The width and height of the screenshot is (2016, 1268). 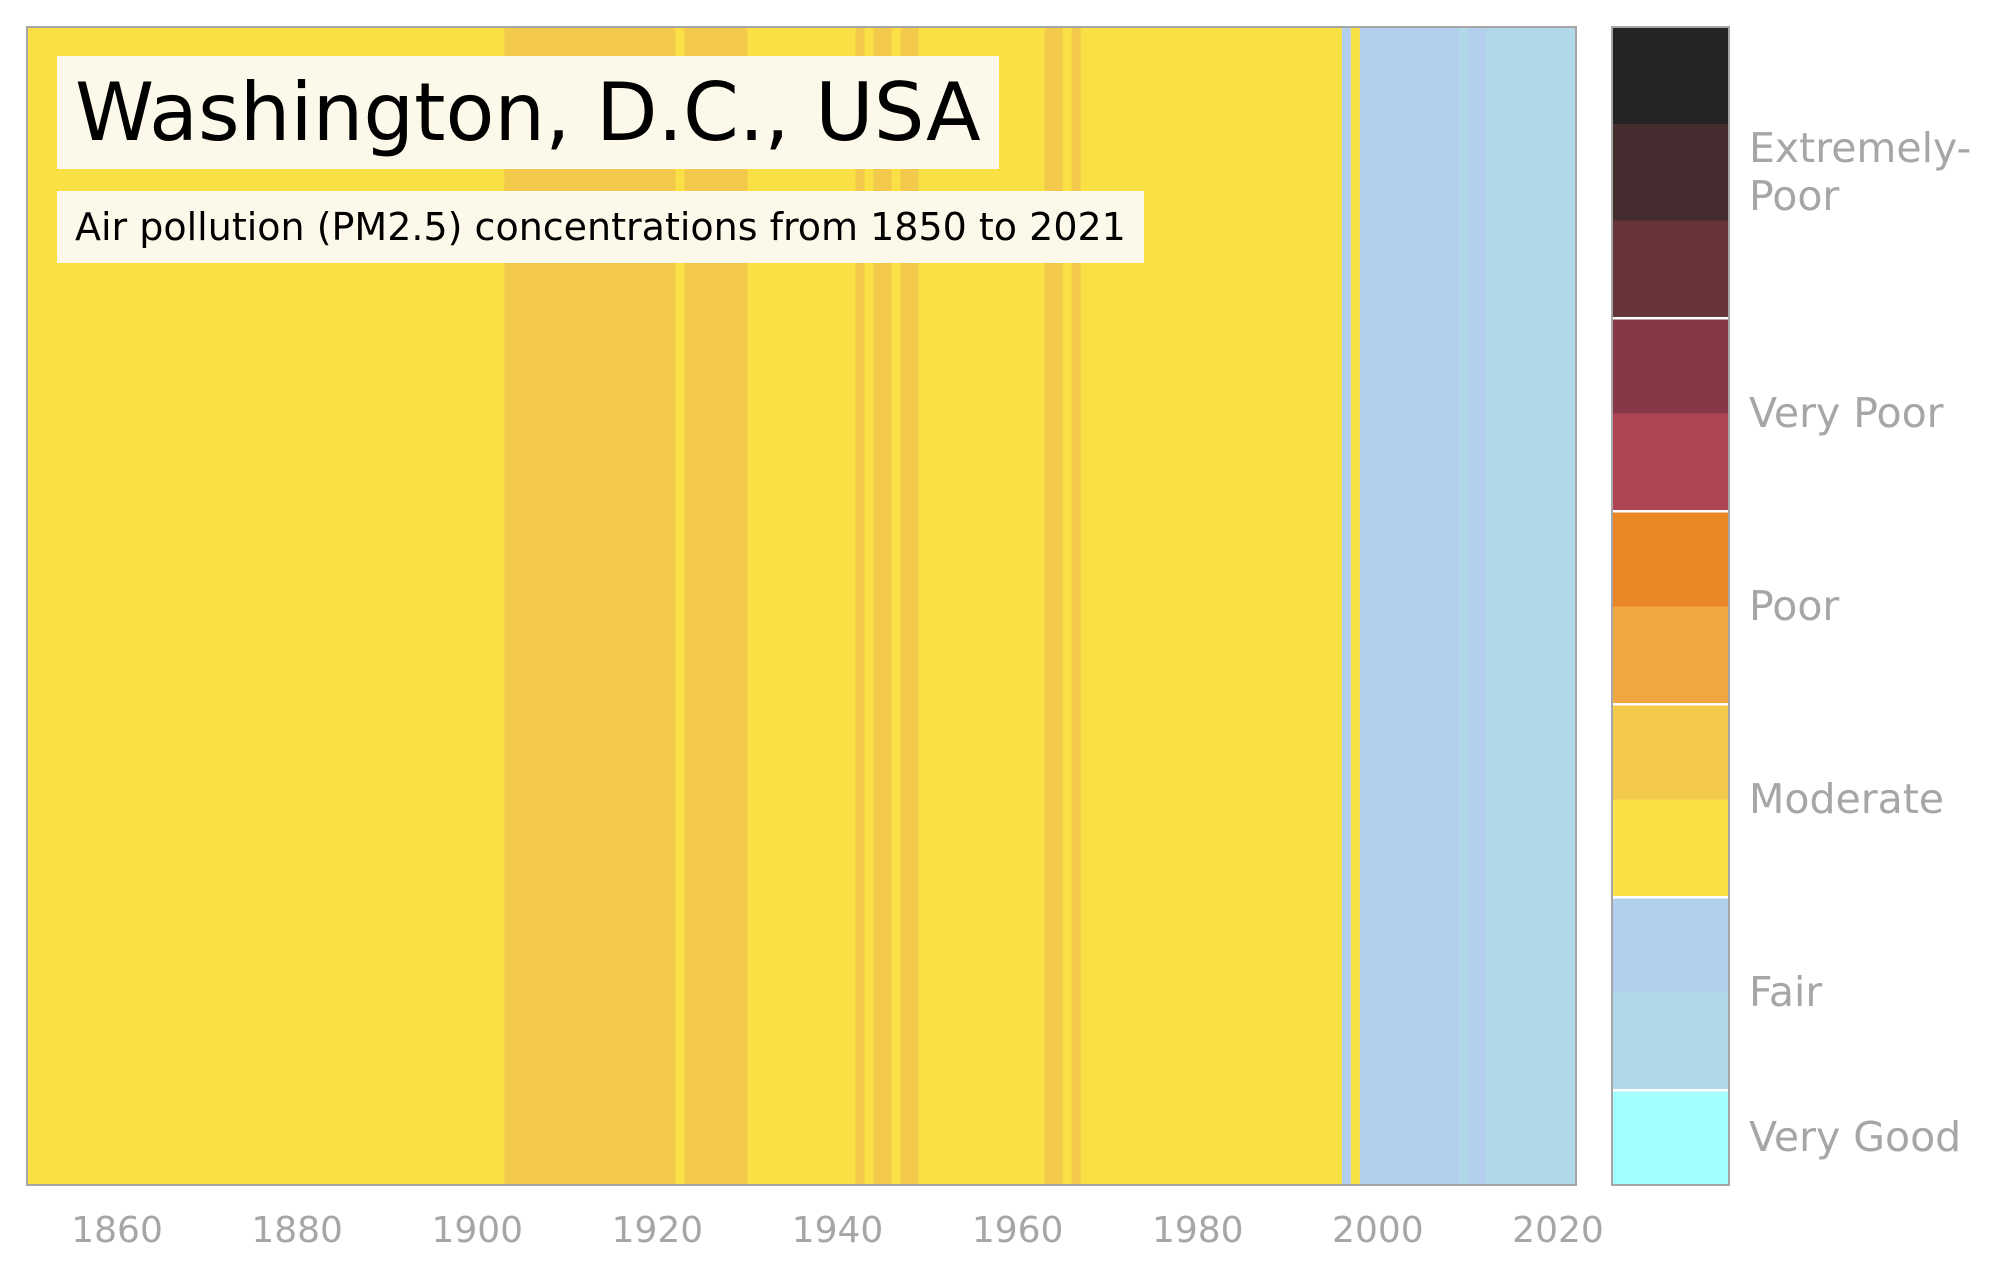 I want to click on legend-label-3: Poor, so click(x=1794, y=606).